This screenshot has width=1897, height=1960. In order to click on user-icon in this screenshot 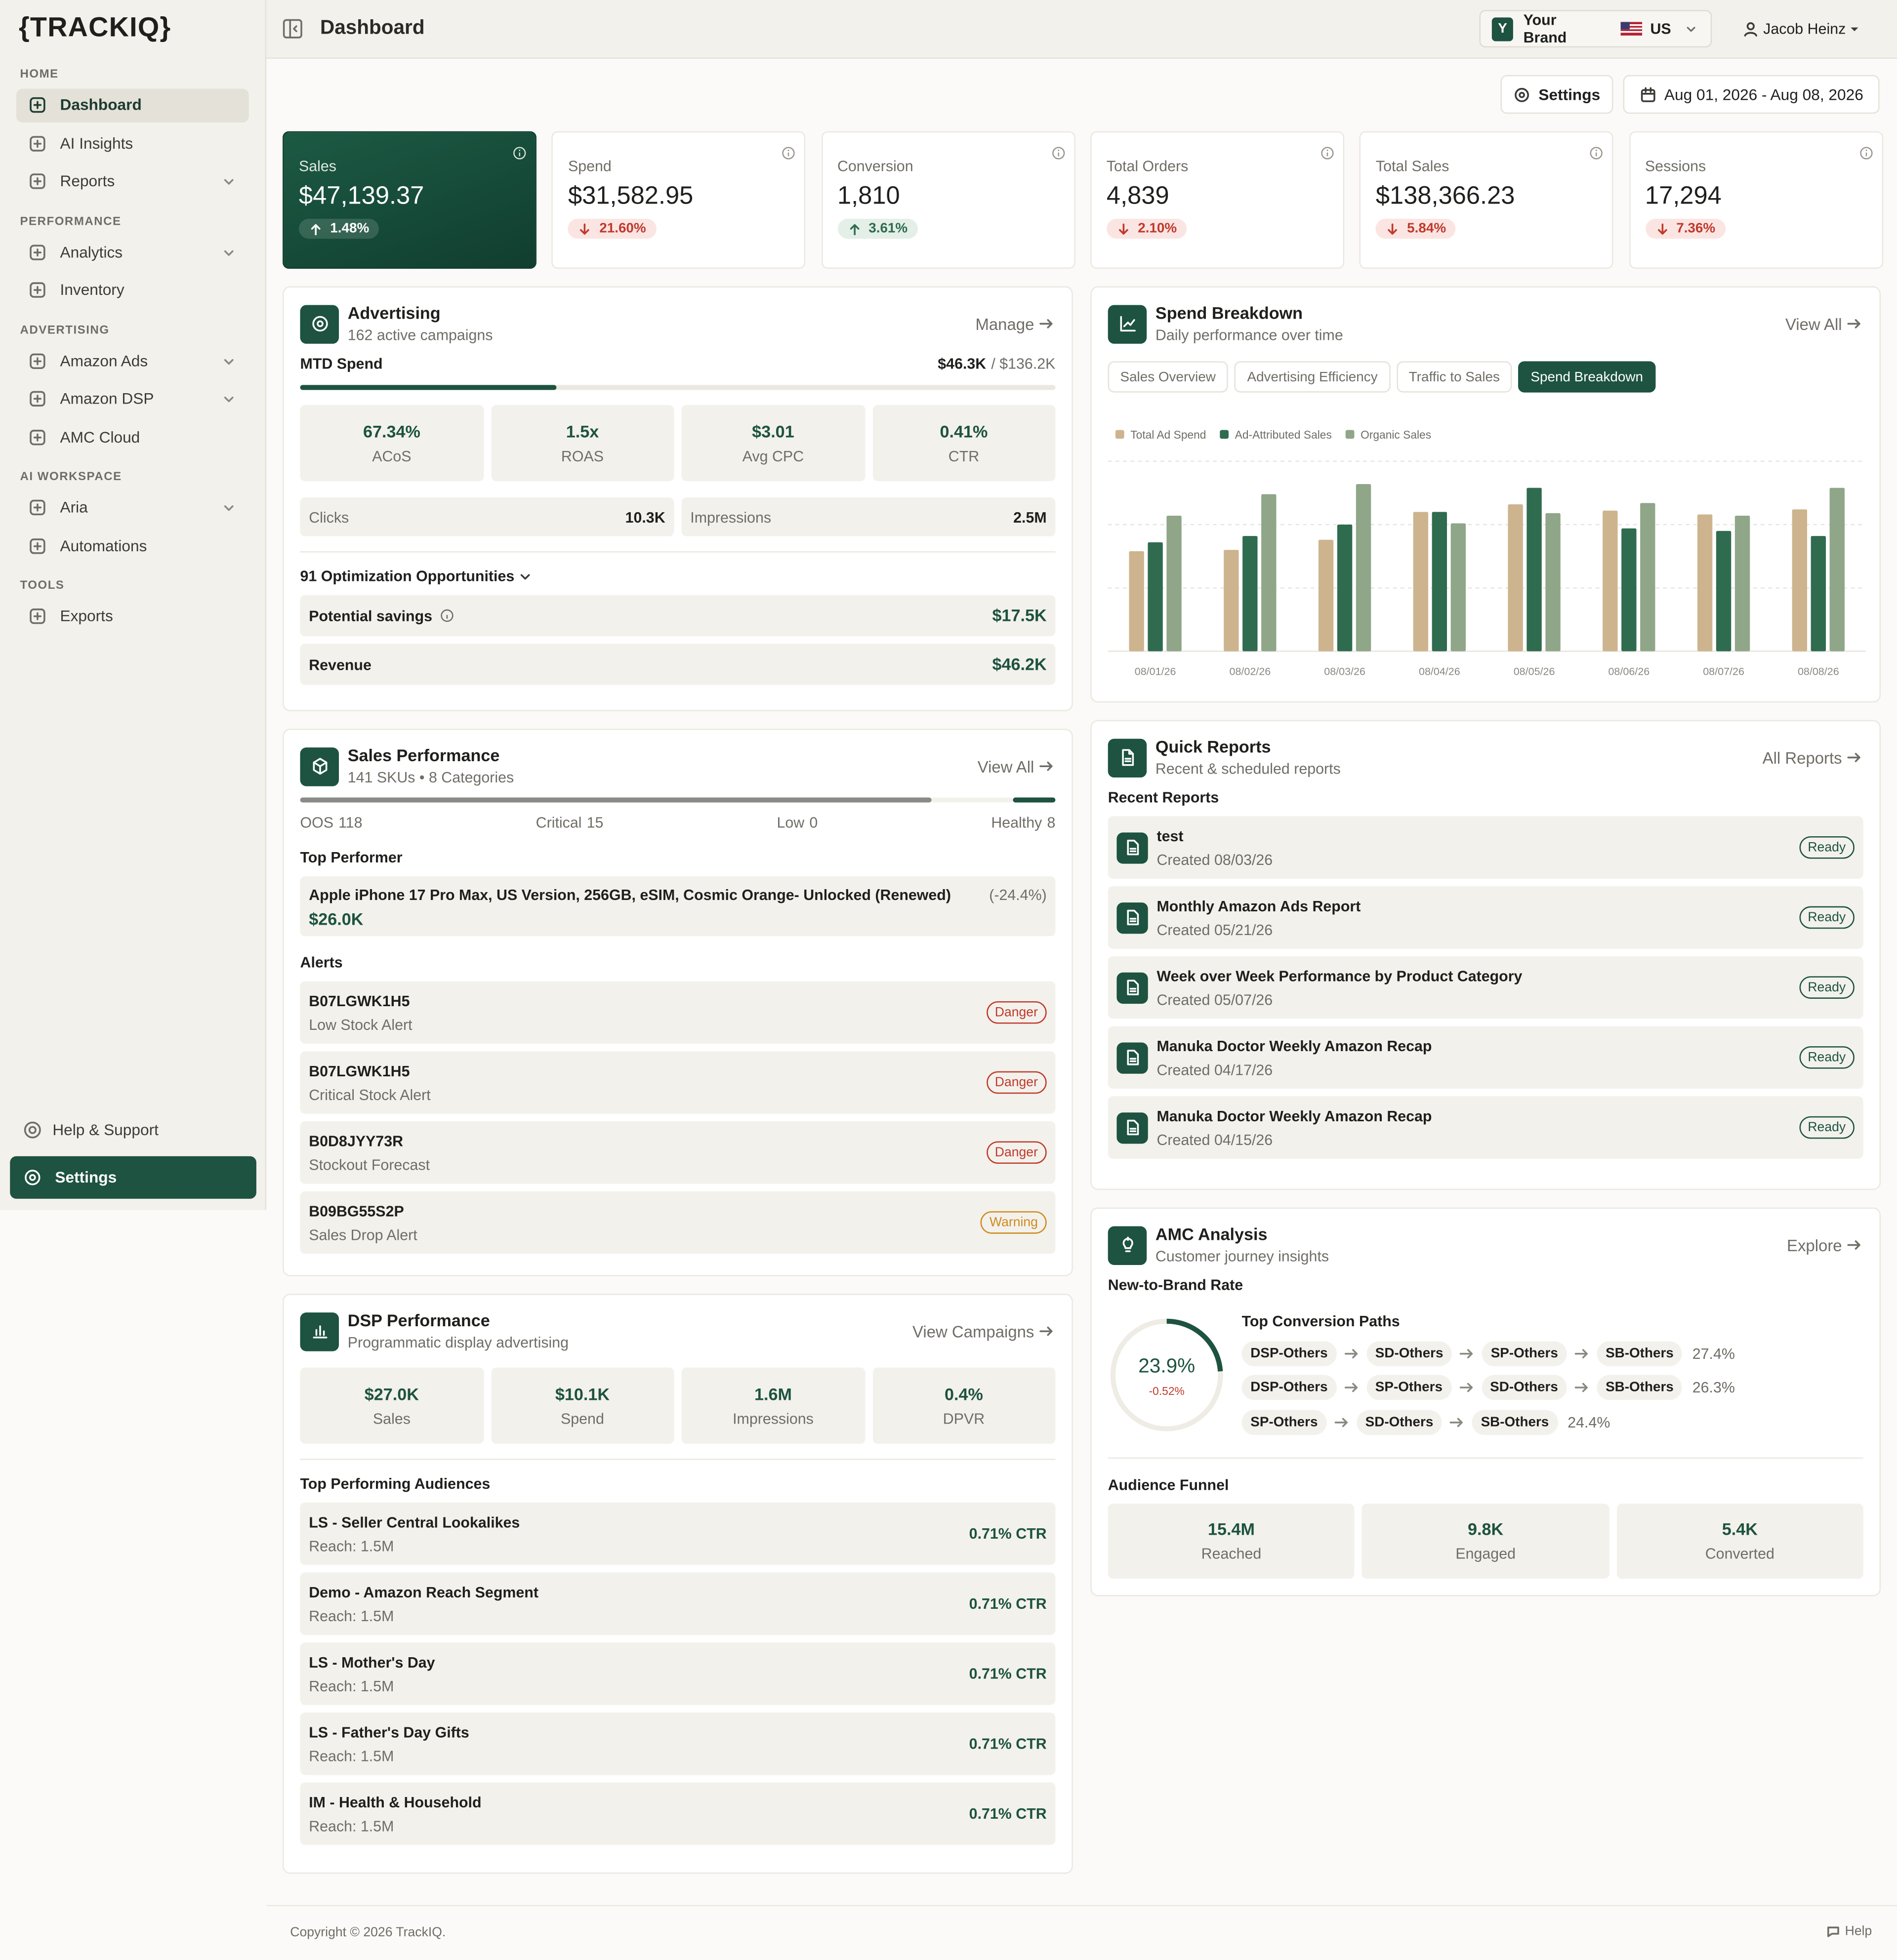, I will do `click(1750, 29)`.